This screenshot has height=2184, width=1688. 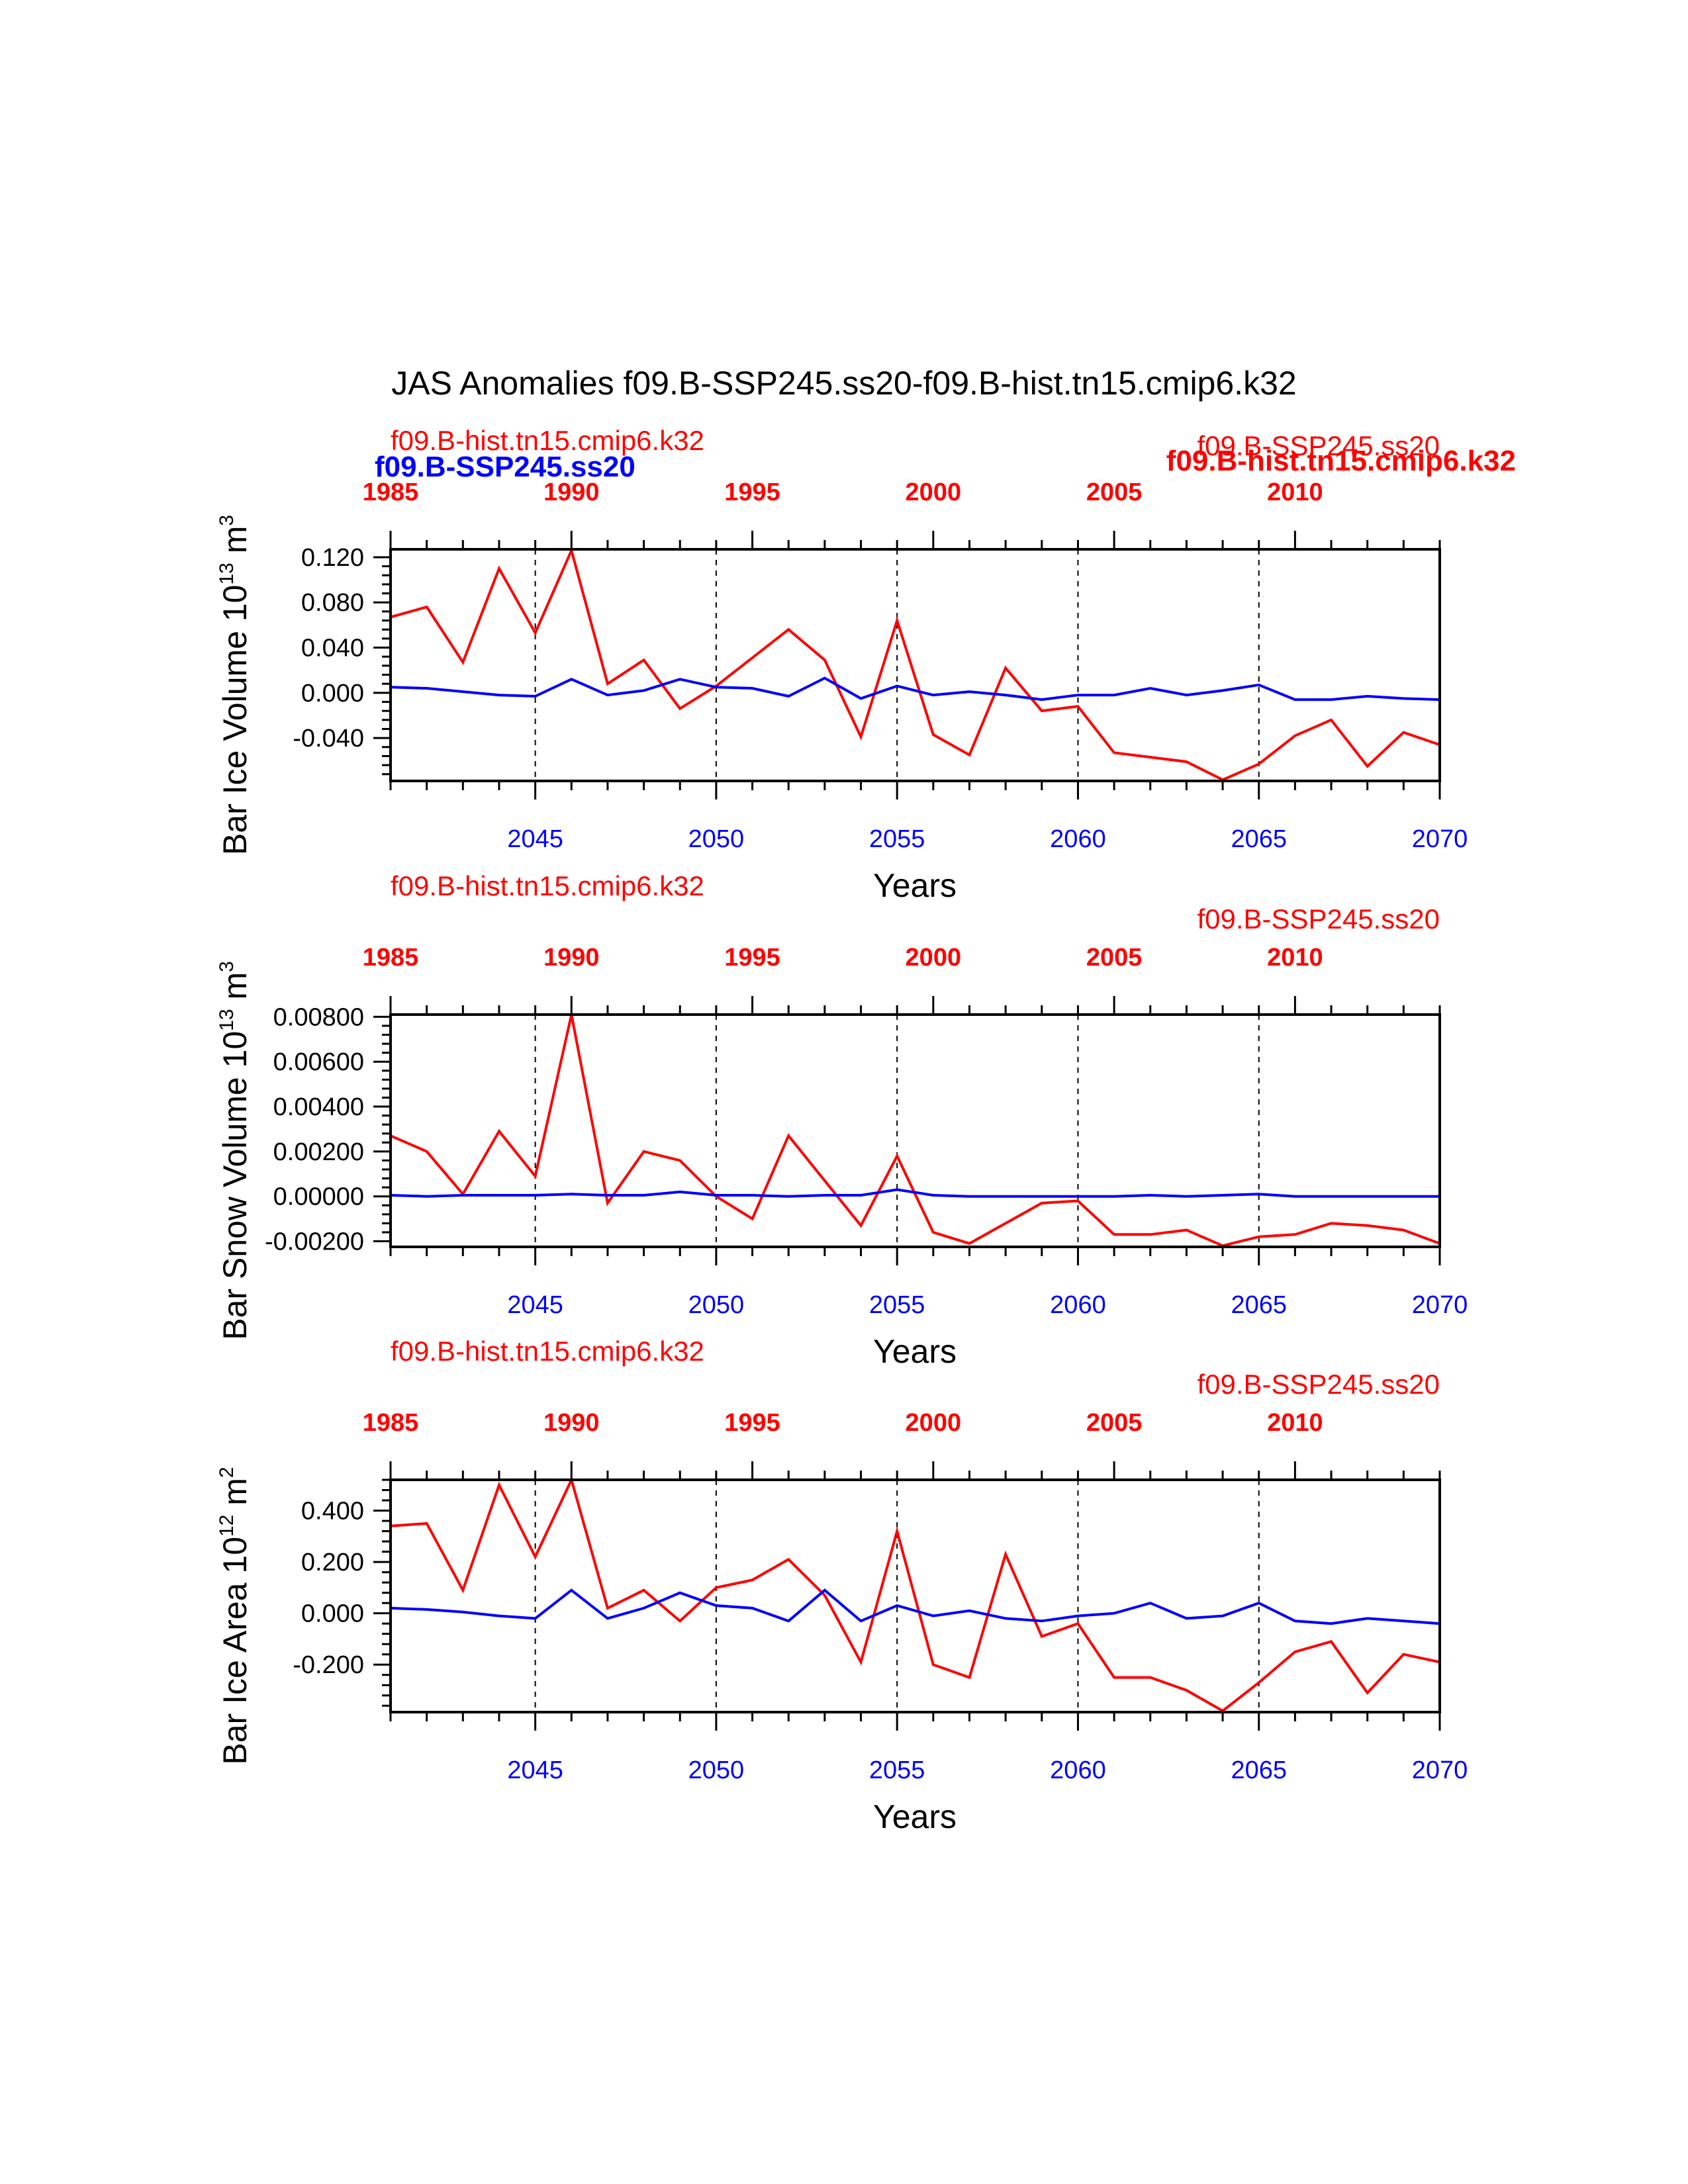 What do you see at coordinates (318, 1152) in the screenshot?
I see `y-tick-label: 0.00200` at bounding box center [318, 1152].